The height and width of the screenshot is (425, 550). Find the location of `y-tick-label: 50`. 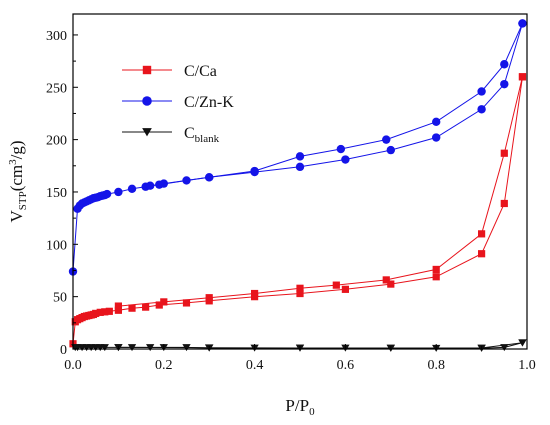

y-tick-label: 50 is located at coordinates (60, 298).